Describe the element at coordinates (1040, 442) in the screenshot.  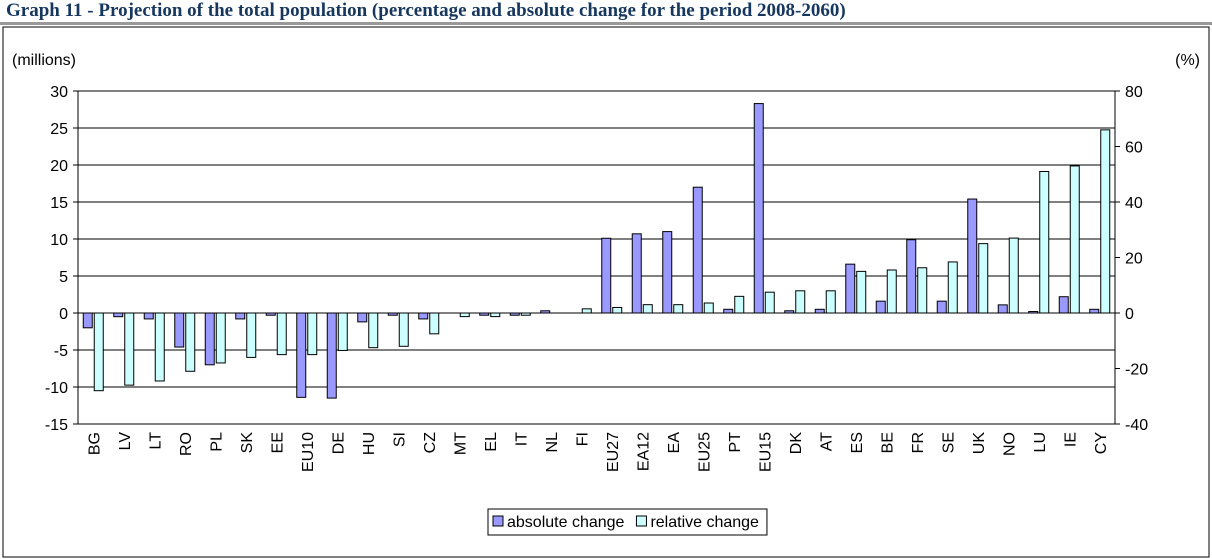
I see `x-tick-label: LU` at that location.